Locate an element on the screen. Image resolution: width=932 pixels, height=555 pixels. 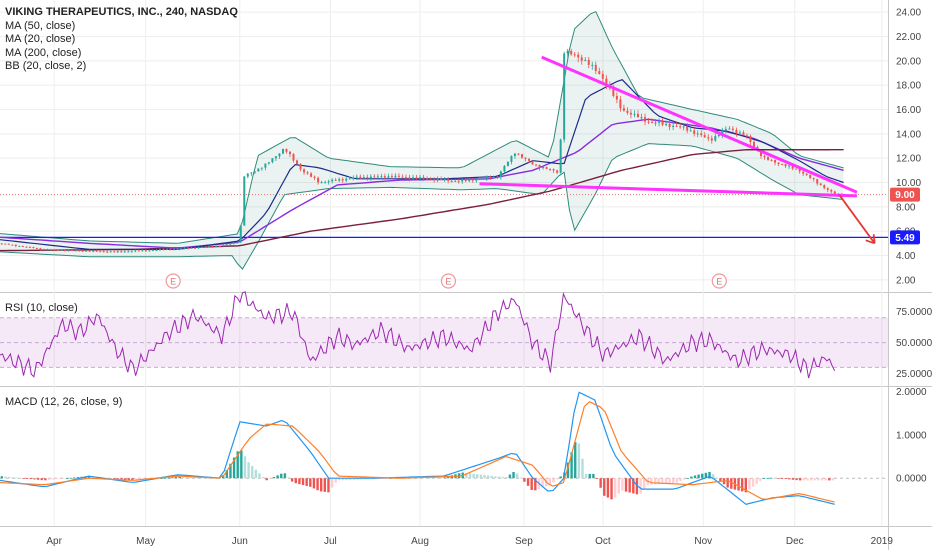
time-tick-label: Aug is located at coordinates (420, 541).